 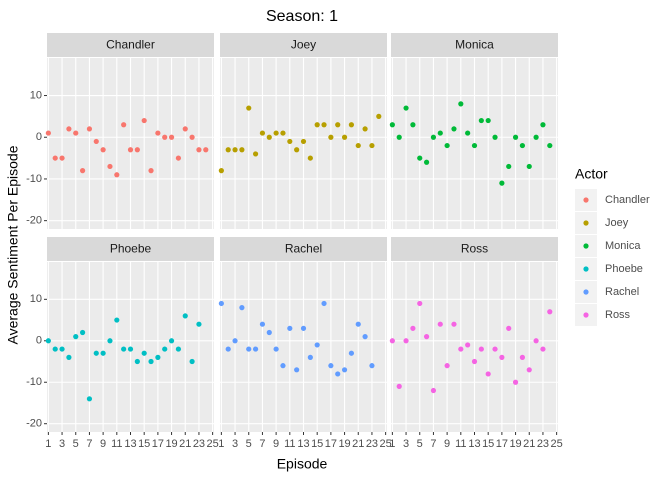 I want to click on y-tick-label: -10, so click(x=34, y=179).